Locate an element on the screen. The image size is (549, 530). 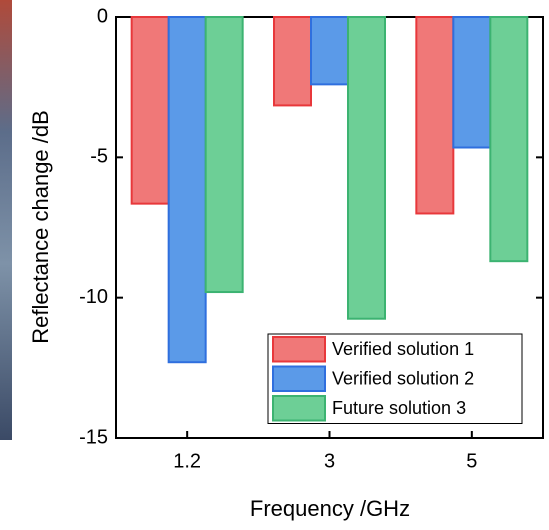
legend-label: Verified solution 1 is located at coordinates (403, 349).